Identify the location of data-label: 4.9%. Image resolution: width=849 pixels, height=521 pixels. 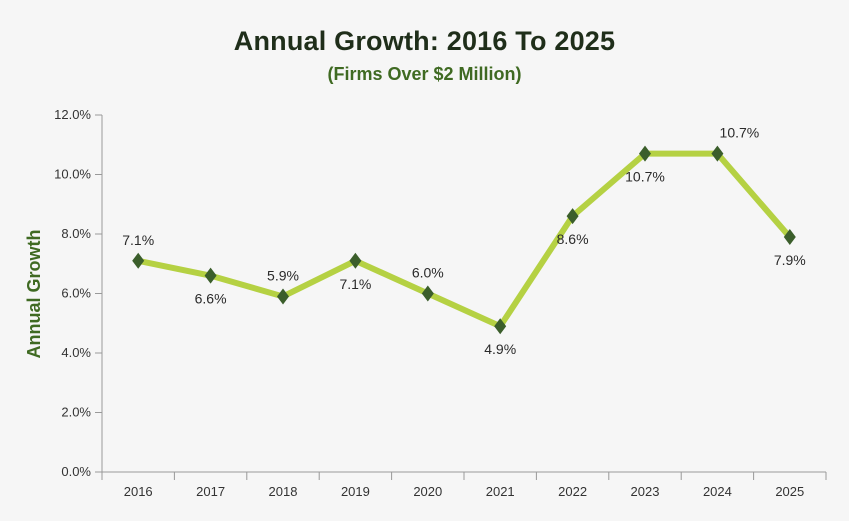
(500, 349).